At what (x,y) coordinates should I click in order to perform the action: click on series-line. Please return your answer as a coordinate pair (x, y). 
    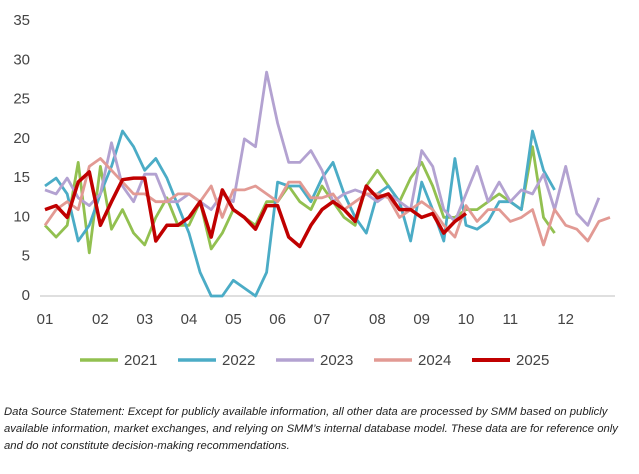
    Looking at the image, I should click on (256, 209).